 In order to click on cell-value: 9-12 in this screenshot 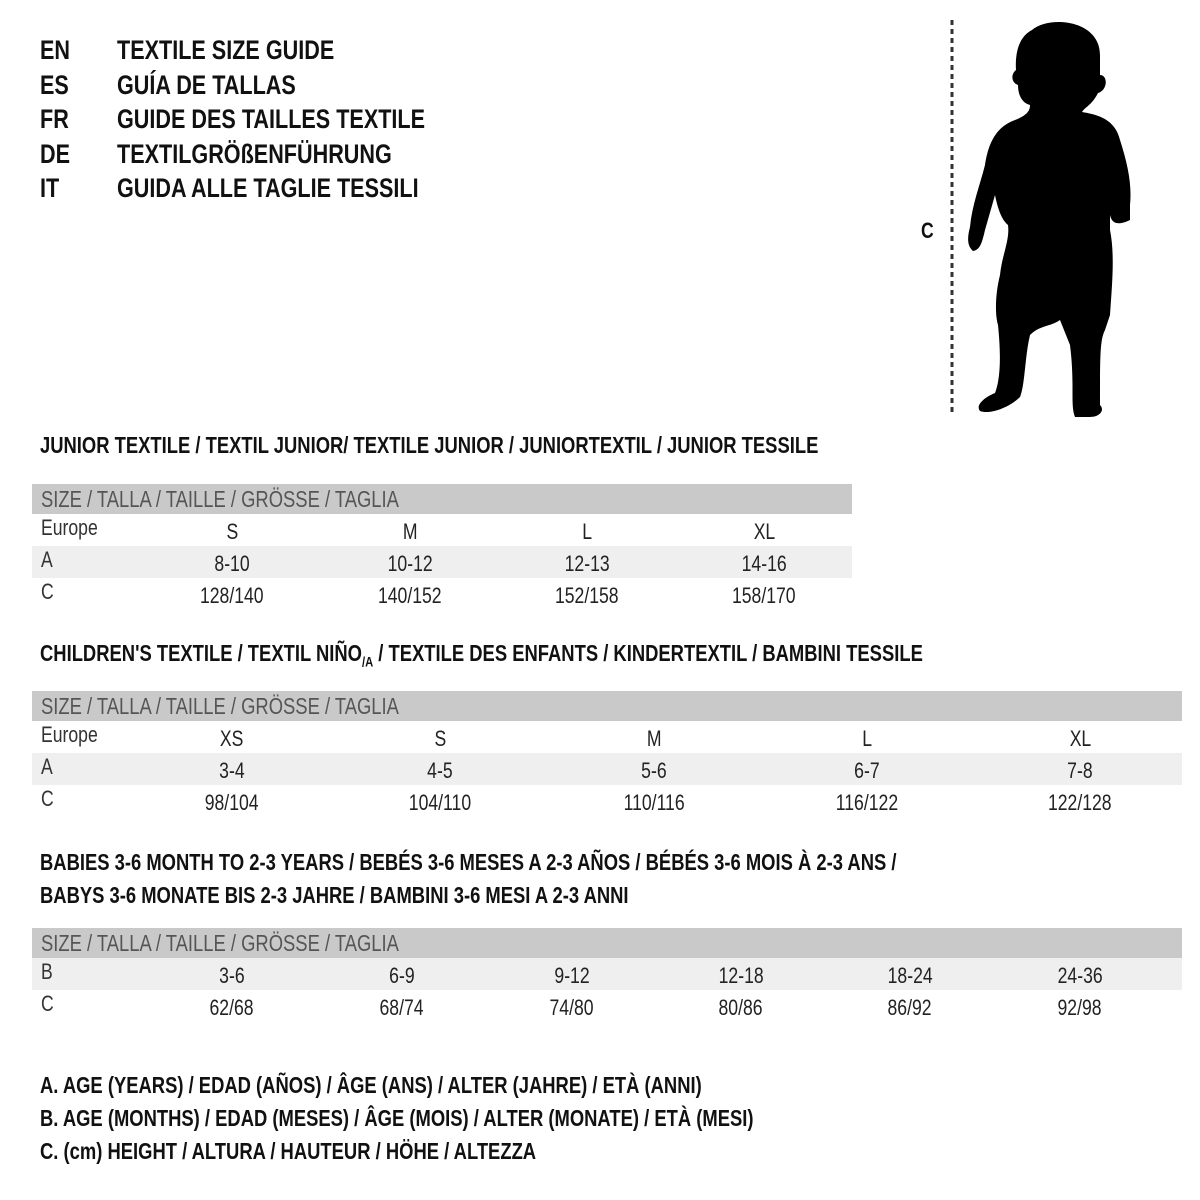, I will do `click(572, 975)`.